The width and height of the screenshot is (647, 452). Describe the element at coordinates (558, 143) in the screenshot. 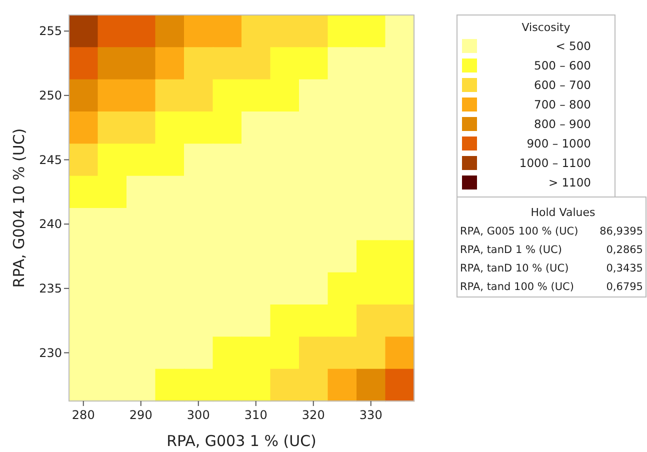

I see `color-bar-label: 900 – 1000` at that location.